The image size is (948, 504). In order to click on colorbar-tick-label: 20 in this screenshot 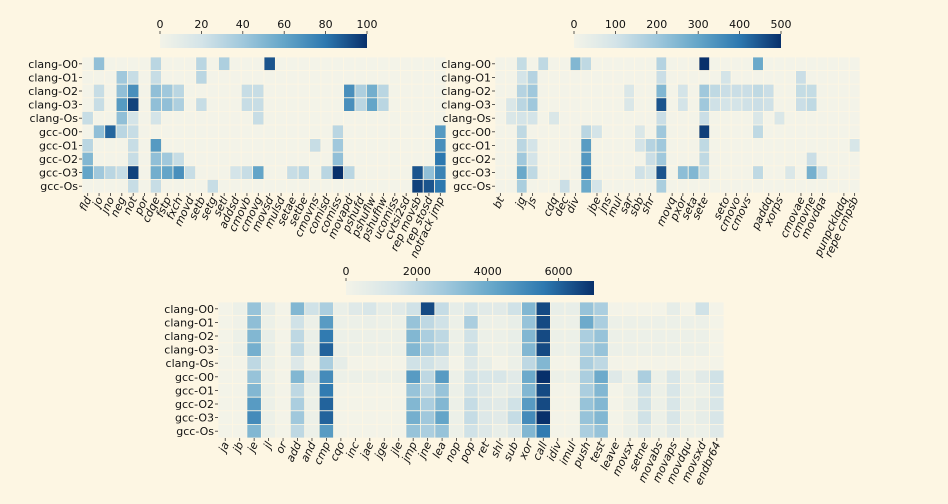, I will do `click(201, 24)`.